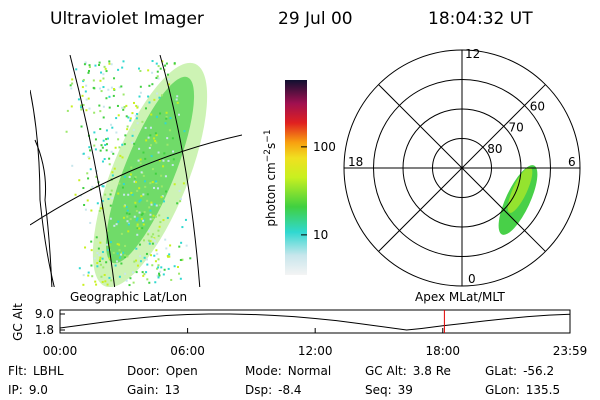 Image resolution: width=600 pixels, height=400 pixels. Describe the element at coordinates (519, 371) in the screenshot. I see `info-field: GLat: -56.2` at that location.